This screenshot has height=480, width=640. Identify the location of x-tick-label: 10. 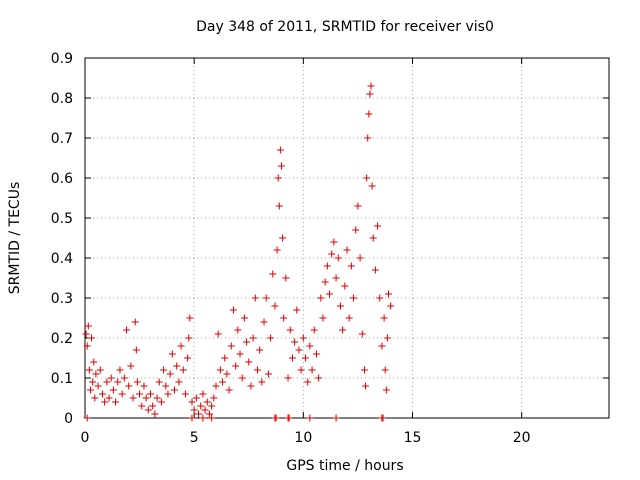
(303, 438).